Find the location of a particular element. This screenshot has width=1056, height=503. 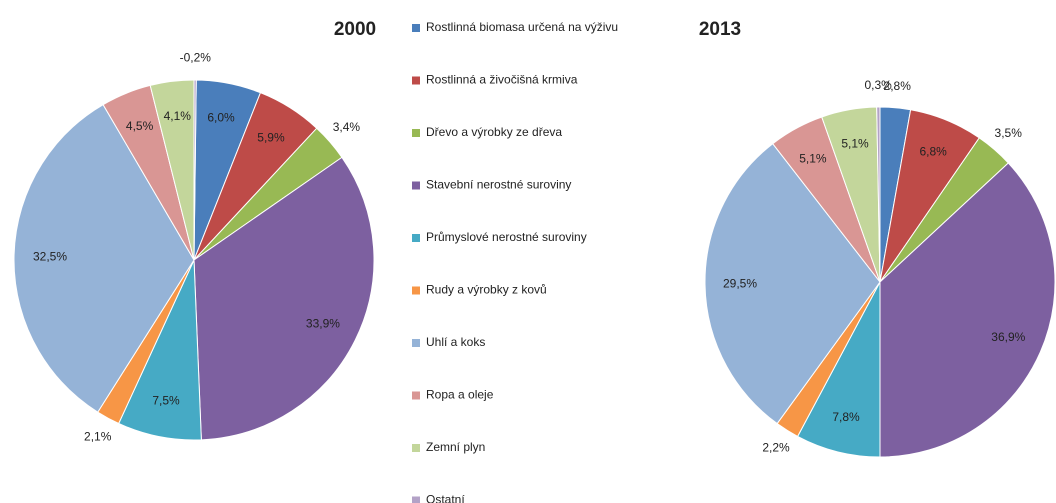

legend-label: Rostlinná biomasa určená na výživu is located at coordinates (522, 27).